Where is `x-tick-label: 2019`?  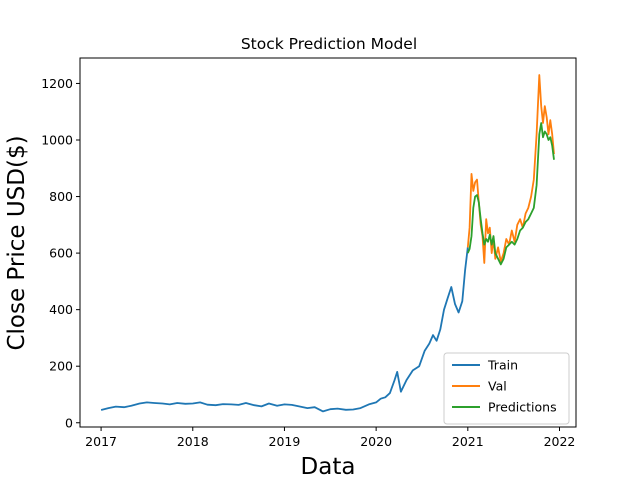 x-tick-label: 2019 is located at coordinates (285, 441).